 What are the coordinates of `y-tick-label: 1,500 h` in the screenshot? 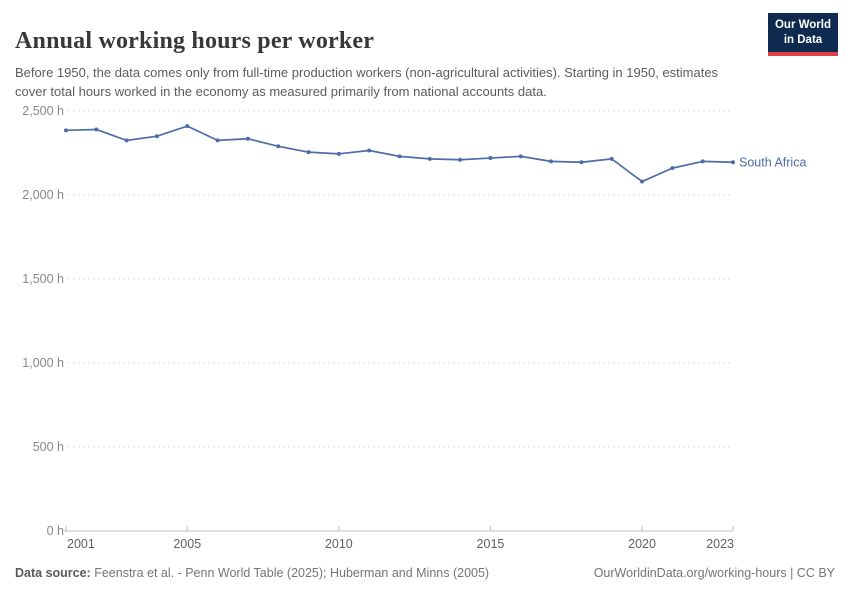 It's located at (43, 279).